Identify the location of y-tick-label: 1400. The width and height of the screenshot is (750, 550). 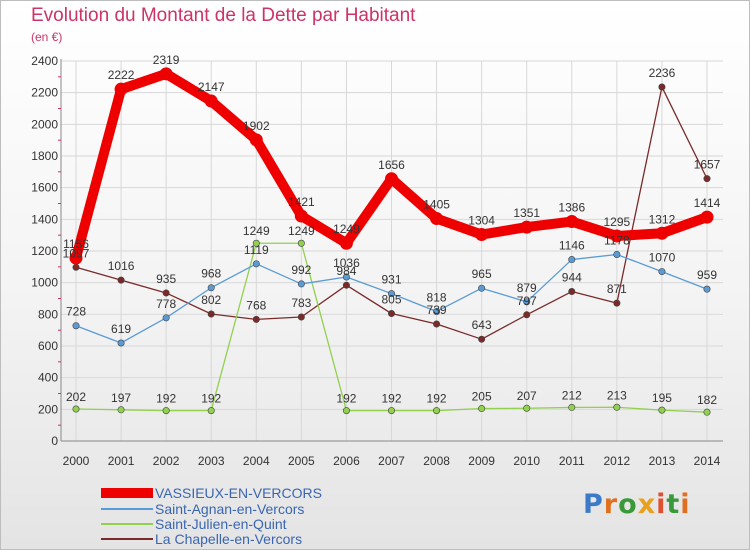
(44, 219).